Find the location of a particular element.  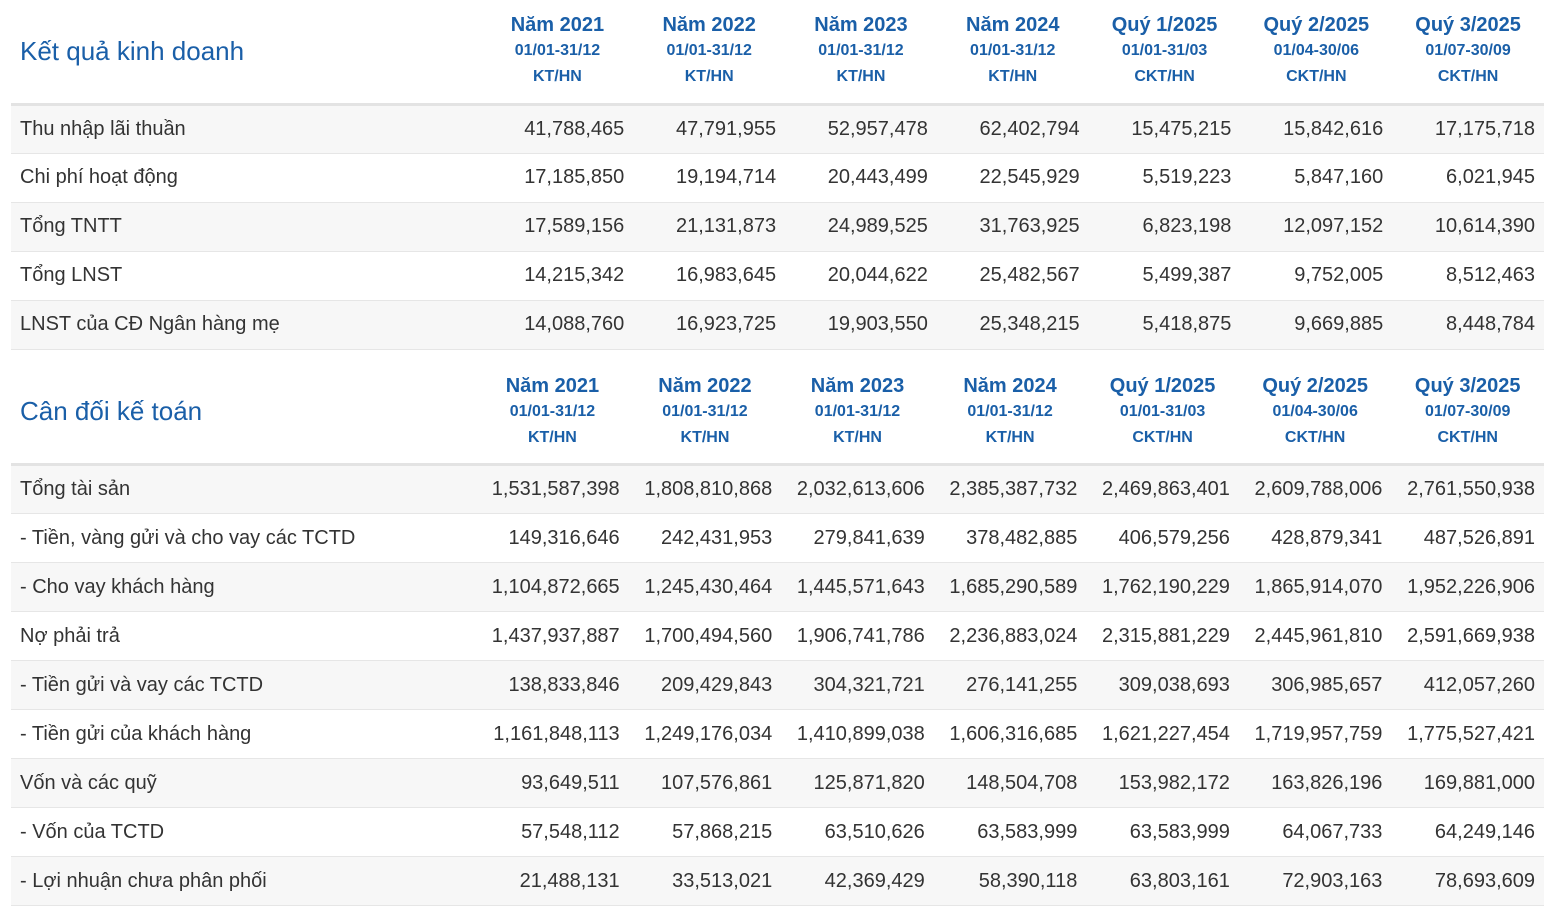

table-cell: 17,185,850 is located at coordinates (574, 177).